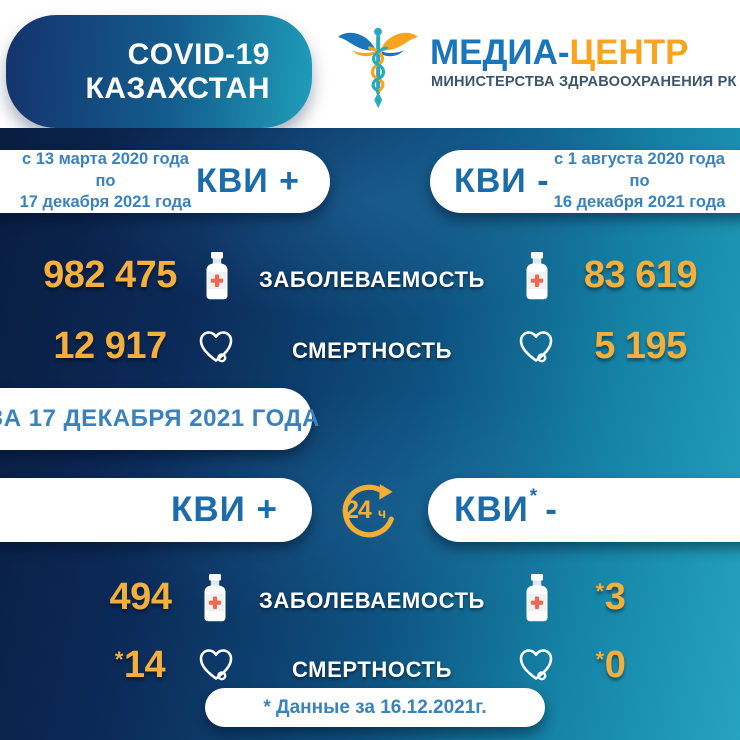 Image resolution: width=740 pixels, height=740 pixels. Describe the element at coordinates (247, 181) in the screenshot. I see `kvi-plus-label: КВИ +` at that location.